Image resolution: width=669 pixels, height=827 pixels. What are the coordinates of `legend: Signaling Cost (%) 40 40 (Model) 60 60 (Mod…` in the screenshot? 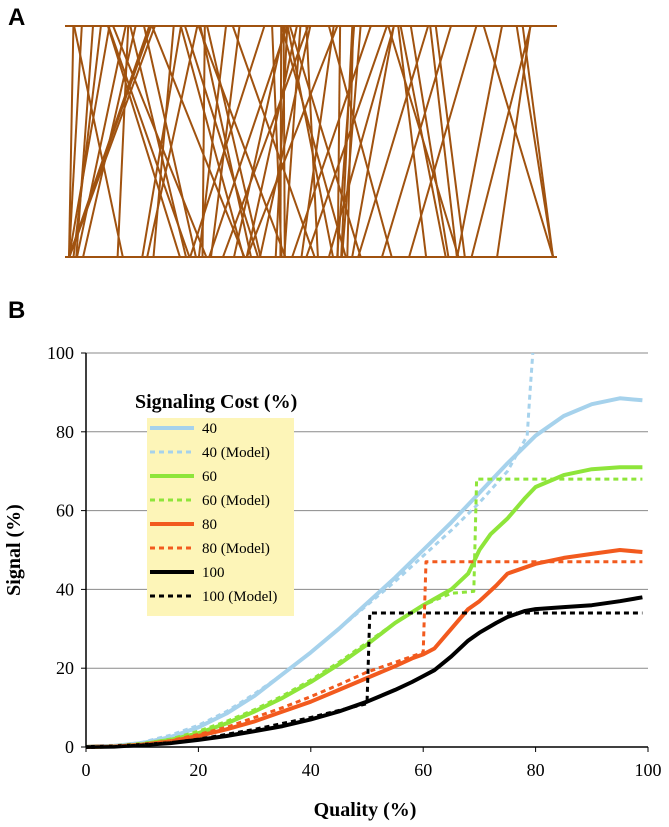 It's located at (216, 503).